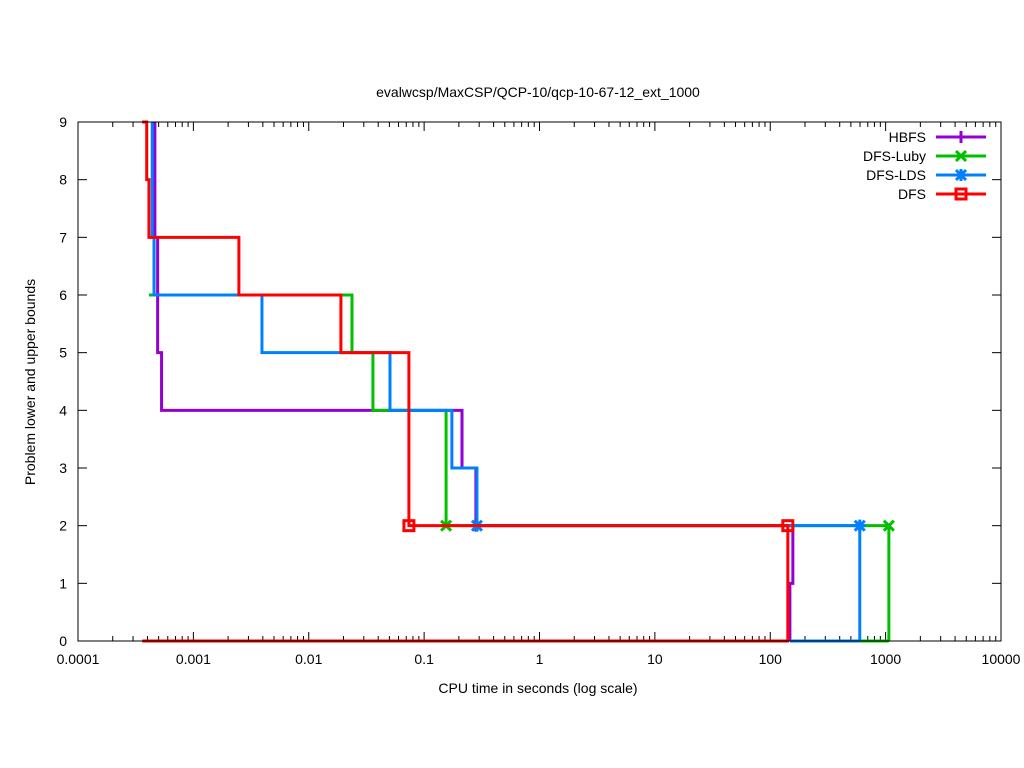 The width and height of the screenshot is (1024, 768). What do you see at coordinates (63, 237) in the screenshot?
I see `y-tick-label: 7` at bounding box center [63, 237].